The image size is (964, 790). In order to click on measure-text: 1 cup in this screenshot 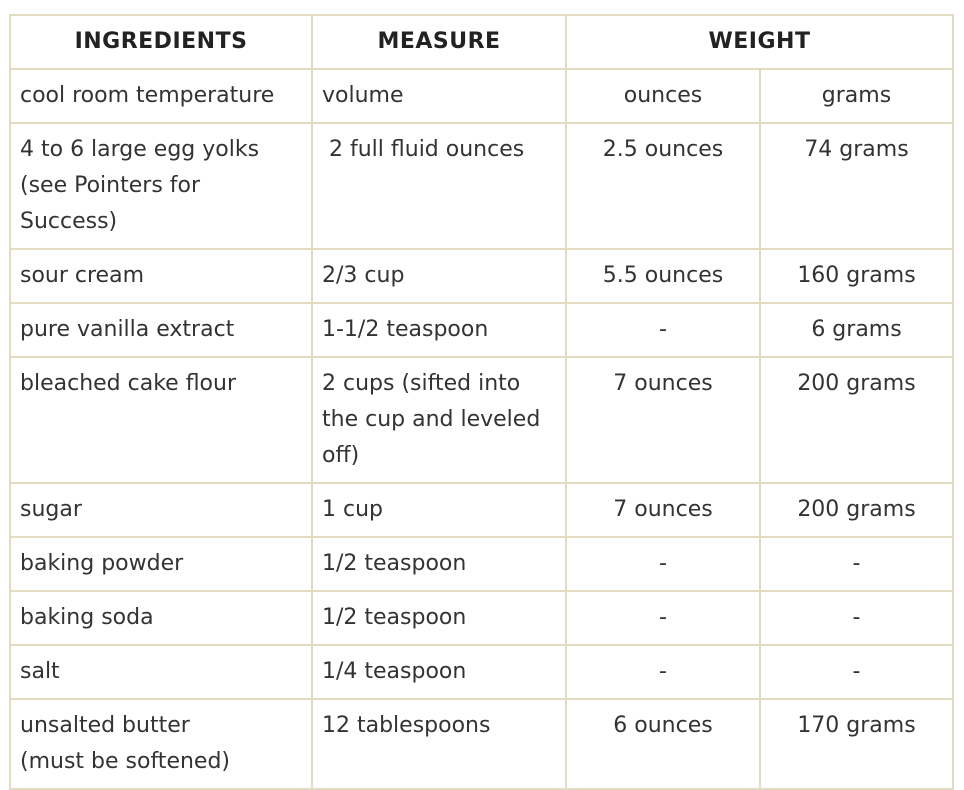, I will do `click(352, 509)`.